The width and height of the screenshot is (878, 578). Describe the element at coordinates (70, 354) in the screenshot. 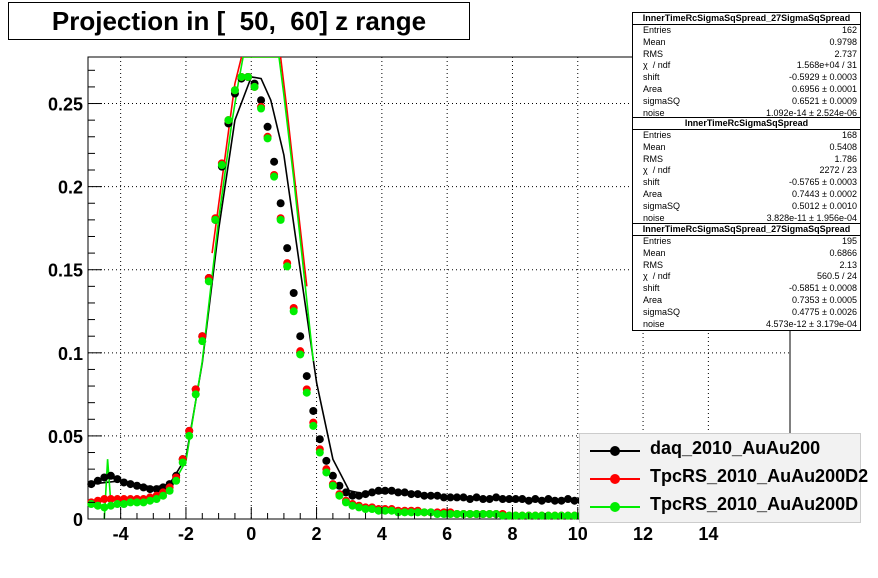

I see `y-tick-label: 0.1` at that location.